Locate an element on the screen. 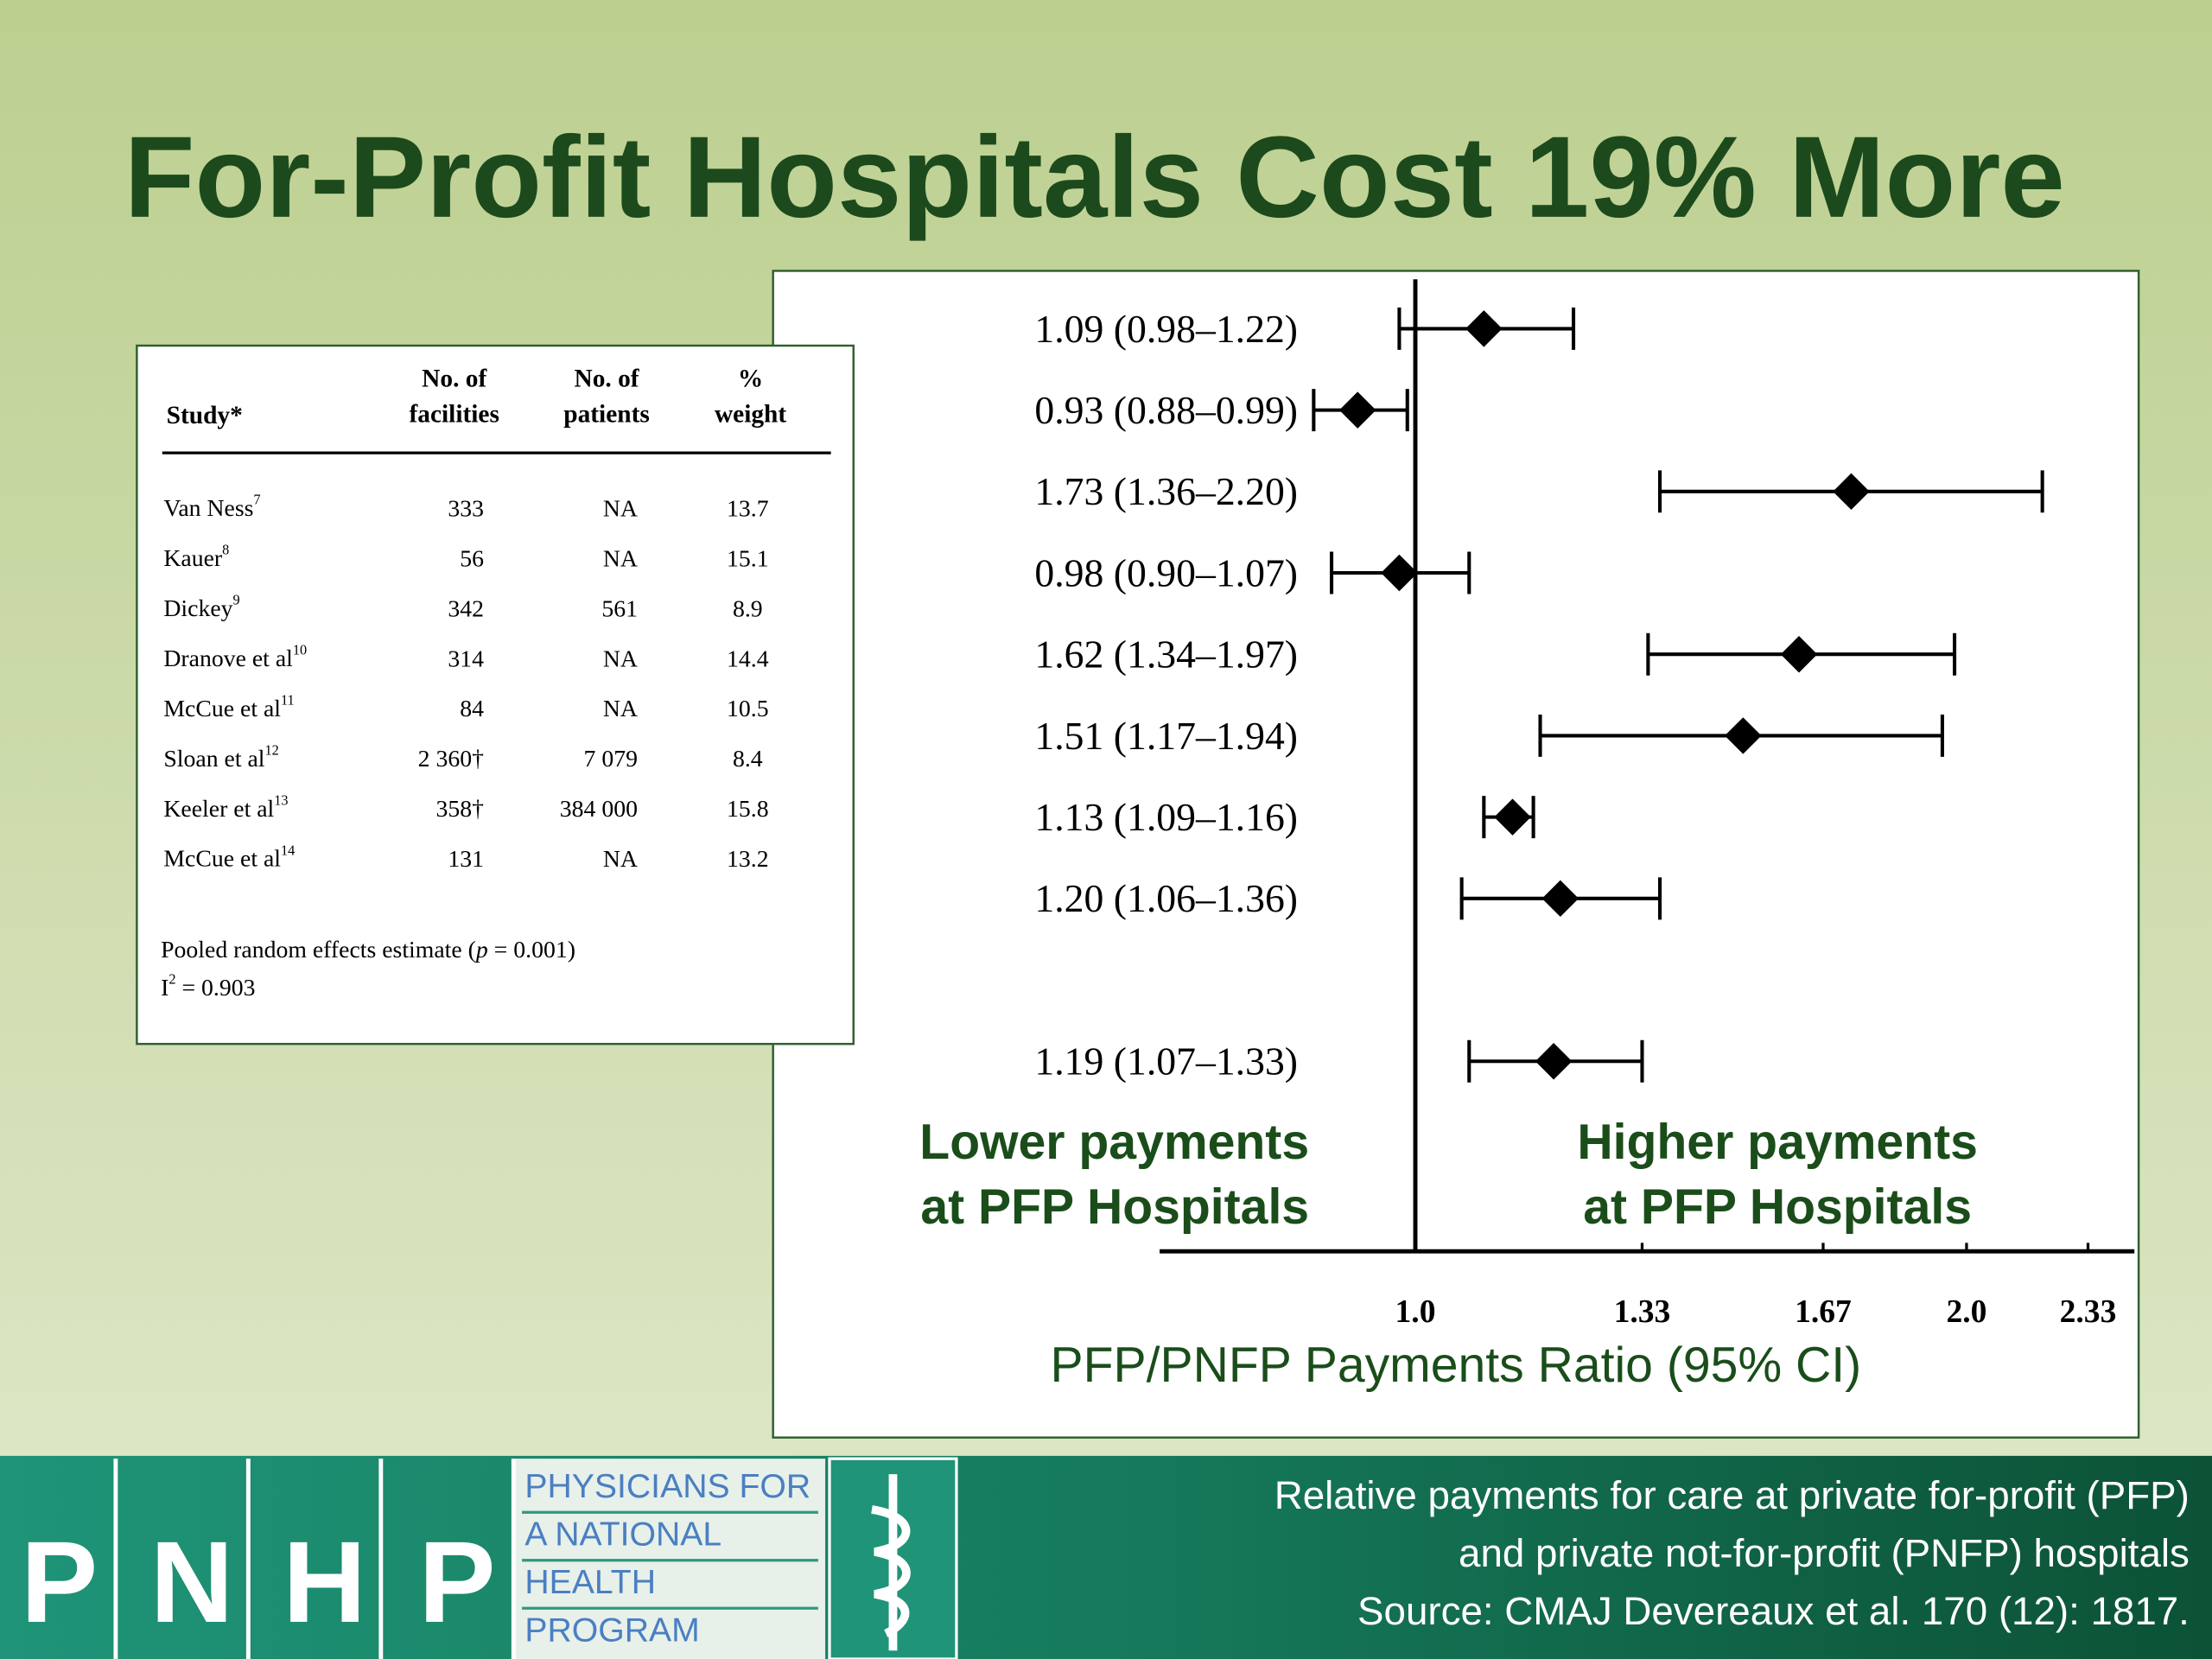  reference-number: 9 is located at coordinates (236, 599).